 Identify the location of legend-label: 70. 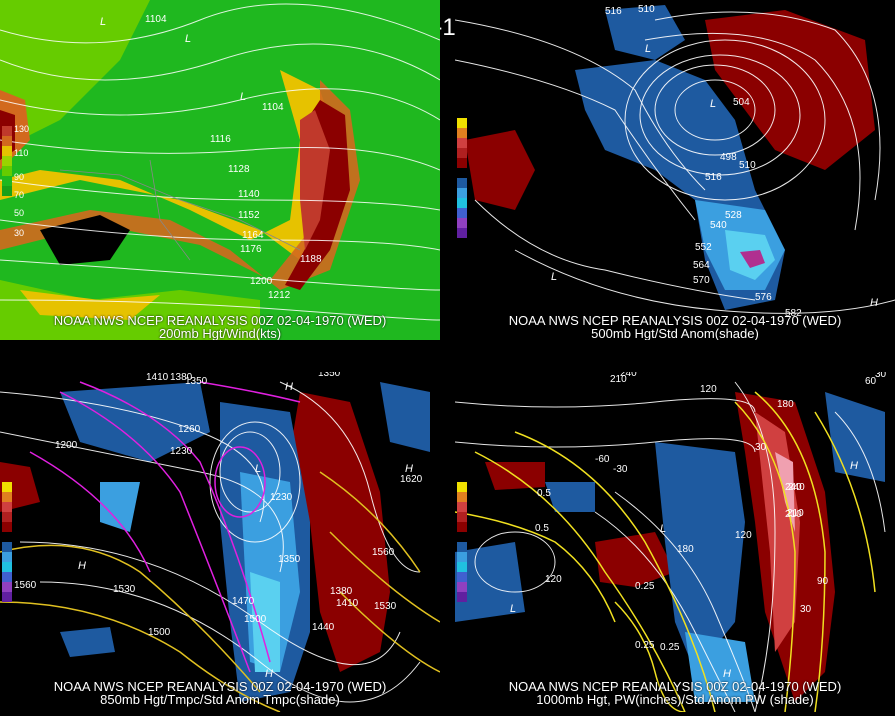
(19, 195).